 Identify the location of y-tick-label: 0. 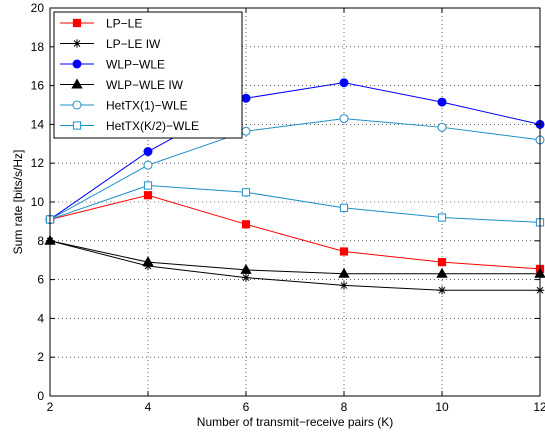
(40, 396).